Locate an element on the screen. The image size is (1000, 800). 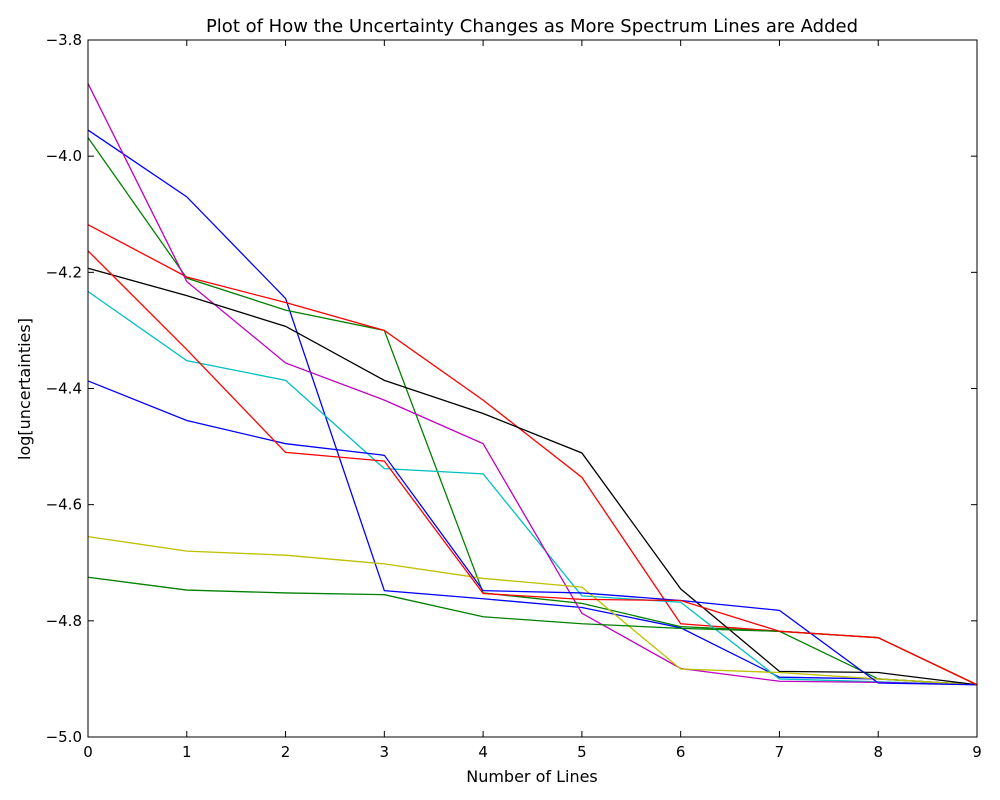
x-tick-label-3: 3 is located at coordinates (385, 752).